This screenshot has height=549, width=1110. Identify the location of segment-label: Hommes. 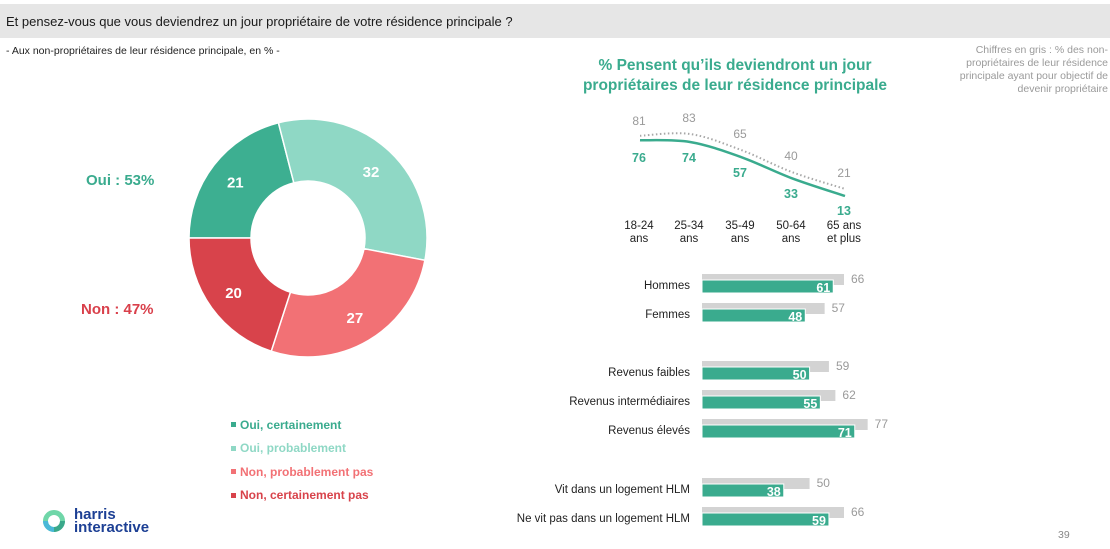
(667, 286).